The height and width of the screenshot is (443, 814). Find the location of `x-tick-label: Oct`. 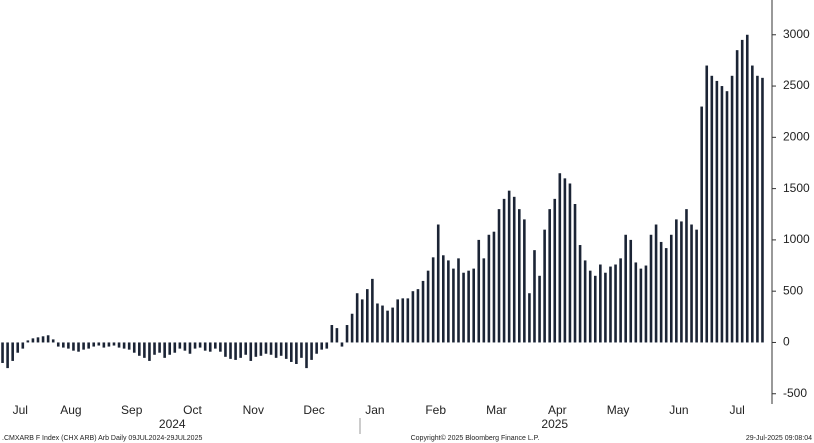

x-tick-label: Oct is located at coordinates (192, 410).